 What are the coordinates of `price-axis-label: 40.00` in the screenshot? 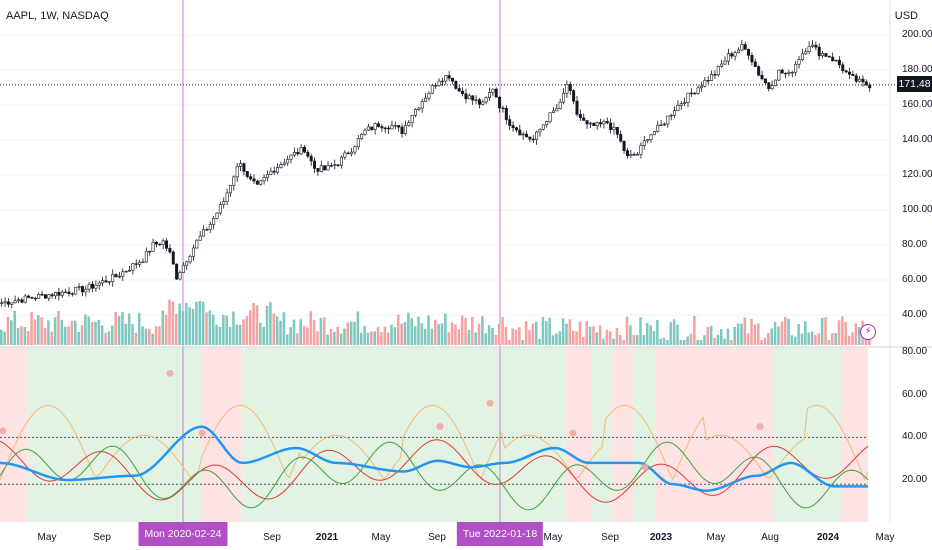 It's located at (915, 314).